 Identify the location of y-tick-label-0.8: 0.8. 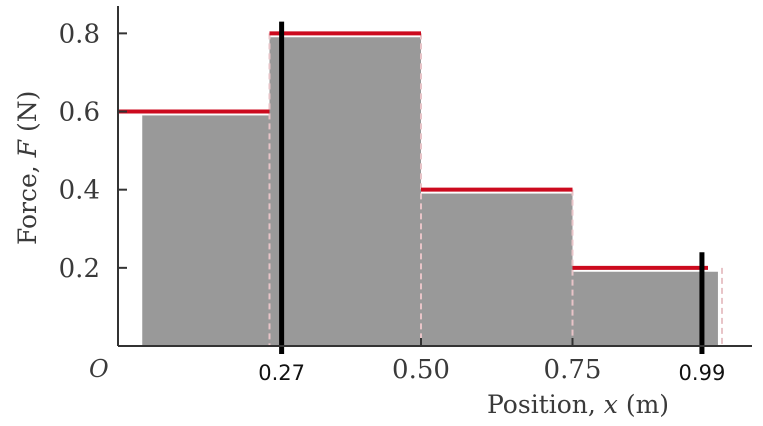
(79, 34).